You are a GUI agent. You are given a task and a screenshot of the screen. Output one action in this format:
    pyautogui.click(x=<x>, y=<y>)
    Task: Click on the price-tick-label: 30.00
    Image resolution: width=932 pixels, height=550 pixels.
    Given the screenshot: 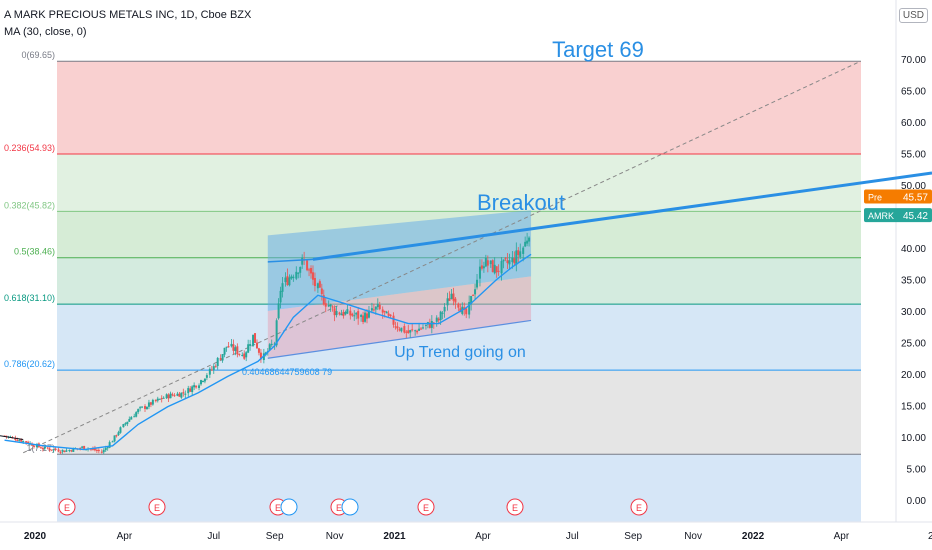 What is the action you would take?
    pyautogui.click(x=913, y=312)
    